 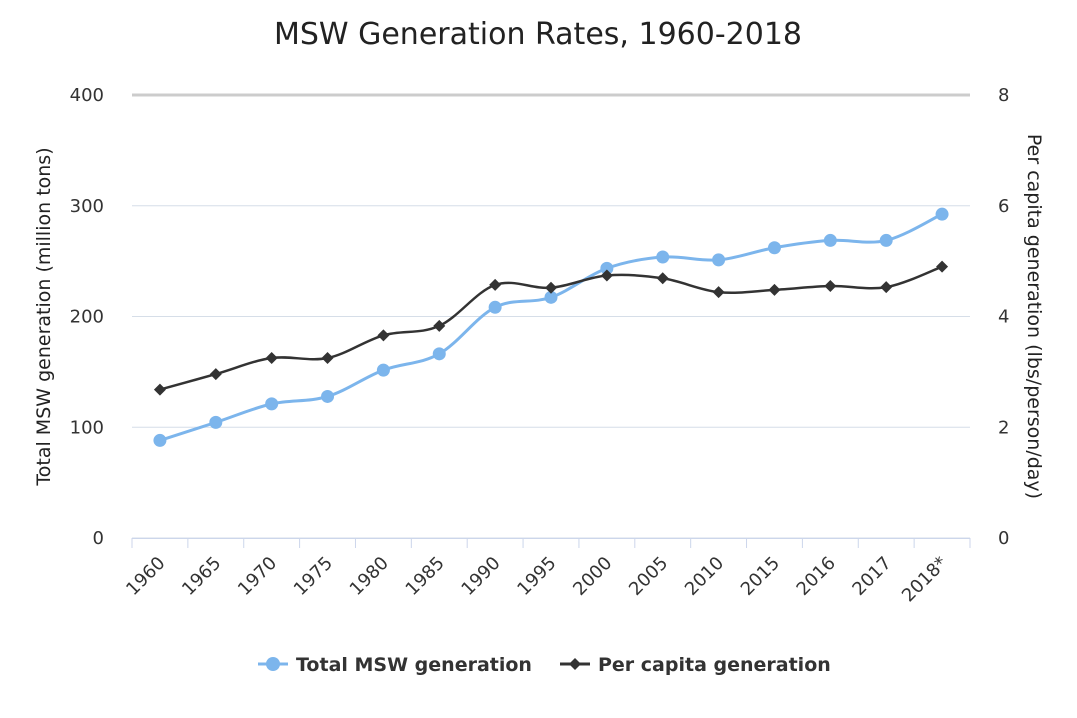 I want to click on x-tick-label: 1985, so click(x=425, y=576).